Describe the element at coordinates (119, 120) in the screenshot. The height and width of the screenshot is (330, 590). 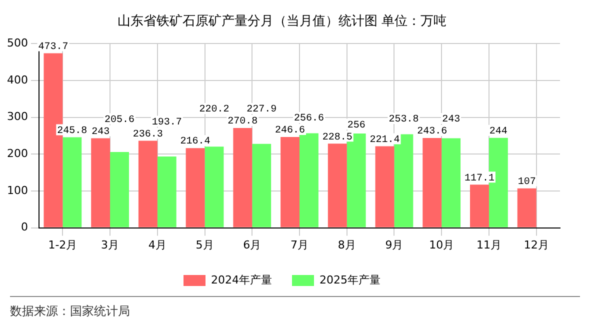
I see `data-label: 205.6` at that location.